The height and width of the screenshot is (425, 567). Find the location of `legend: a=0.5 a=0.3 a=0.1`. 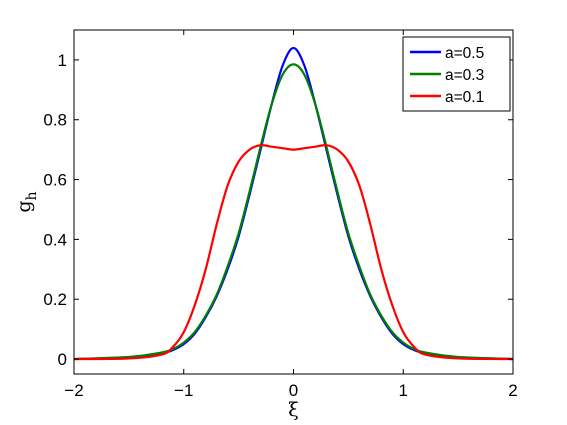

legend: a=0.5 a=0.3 a=0.1 is located at coordinates (456, 74).